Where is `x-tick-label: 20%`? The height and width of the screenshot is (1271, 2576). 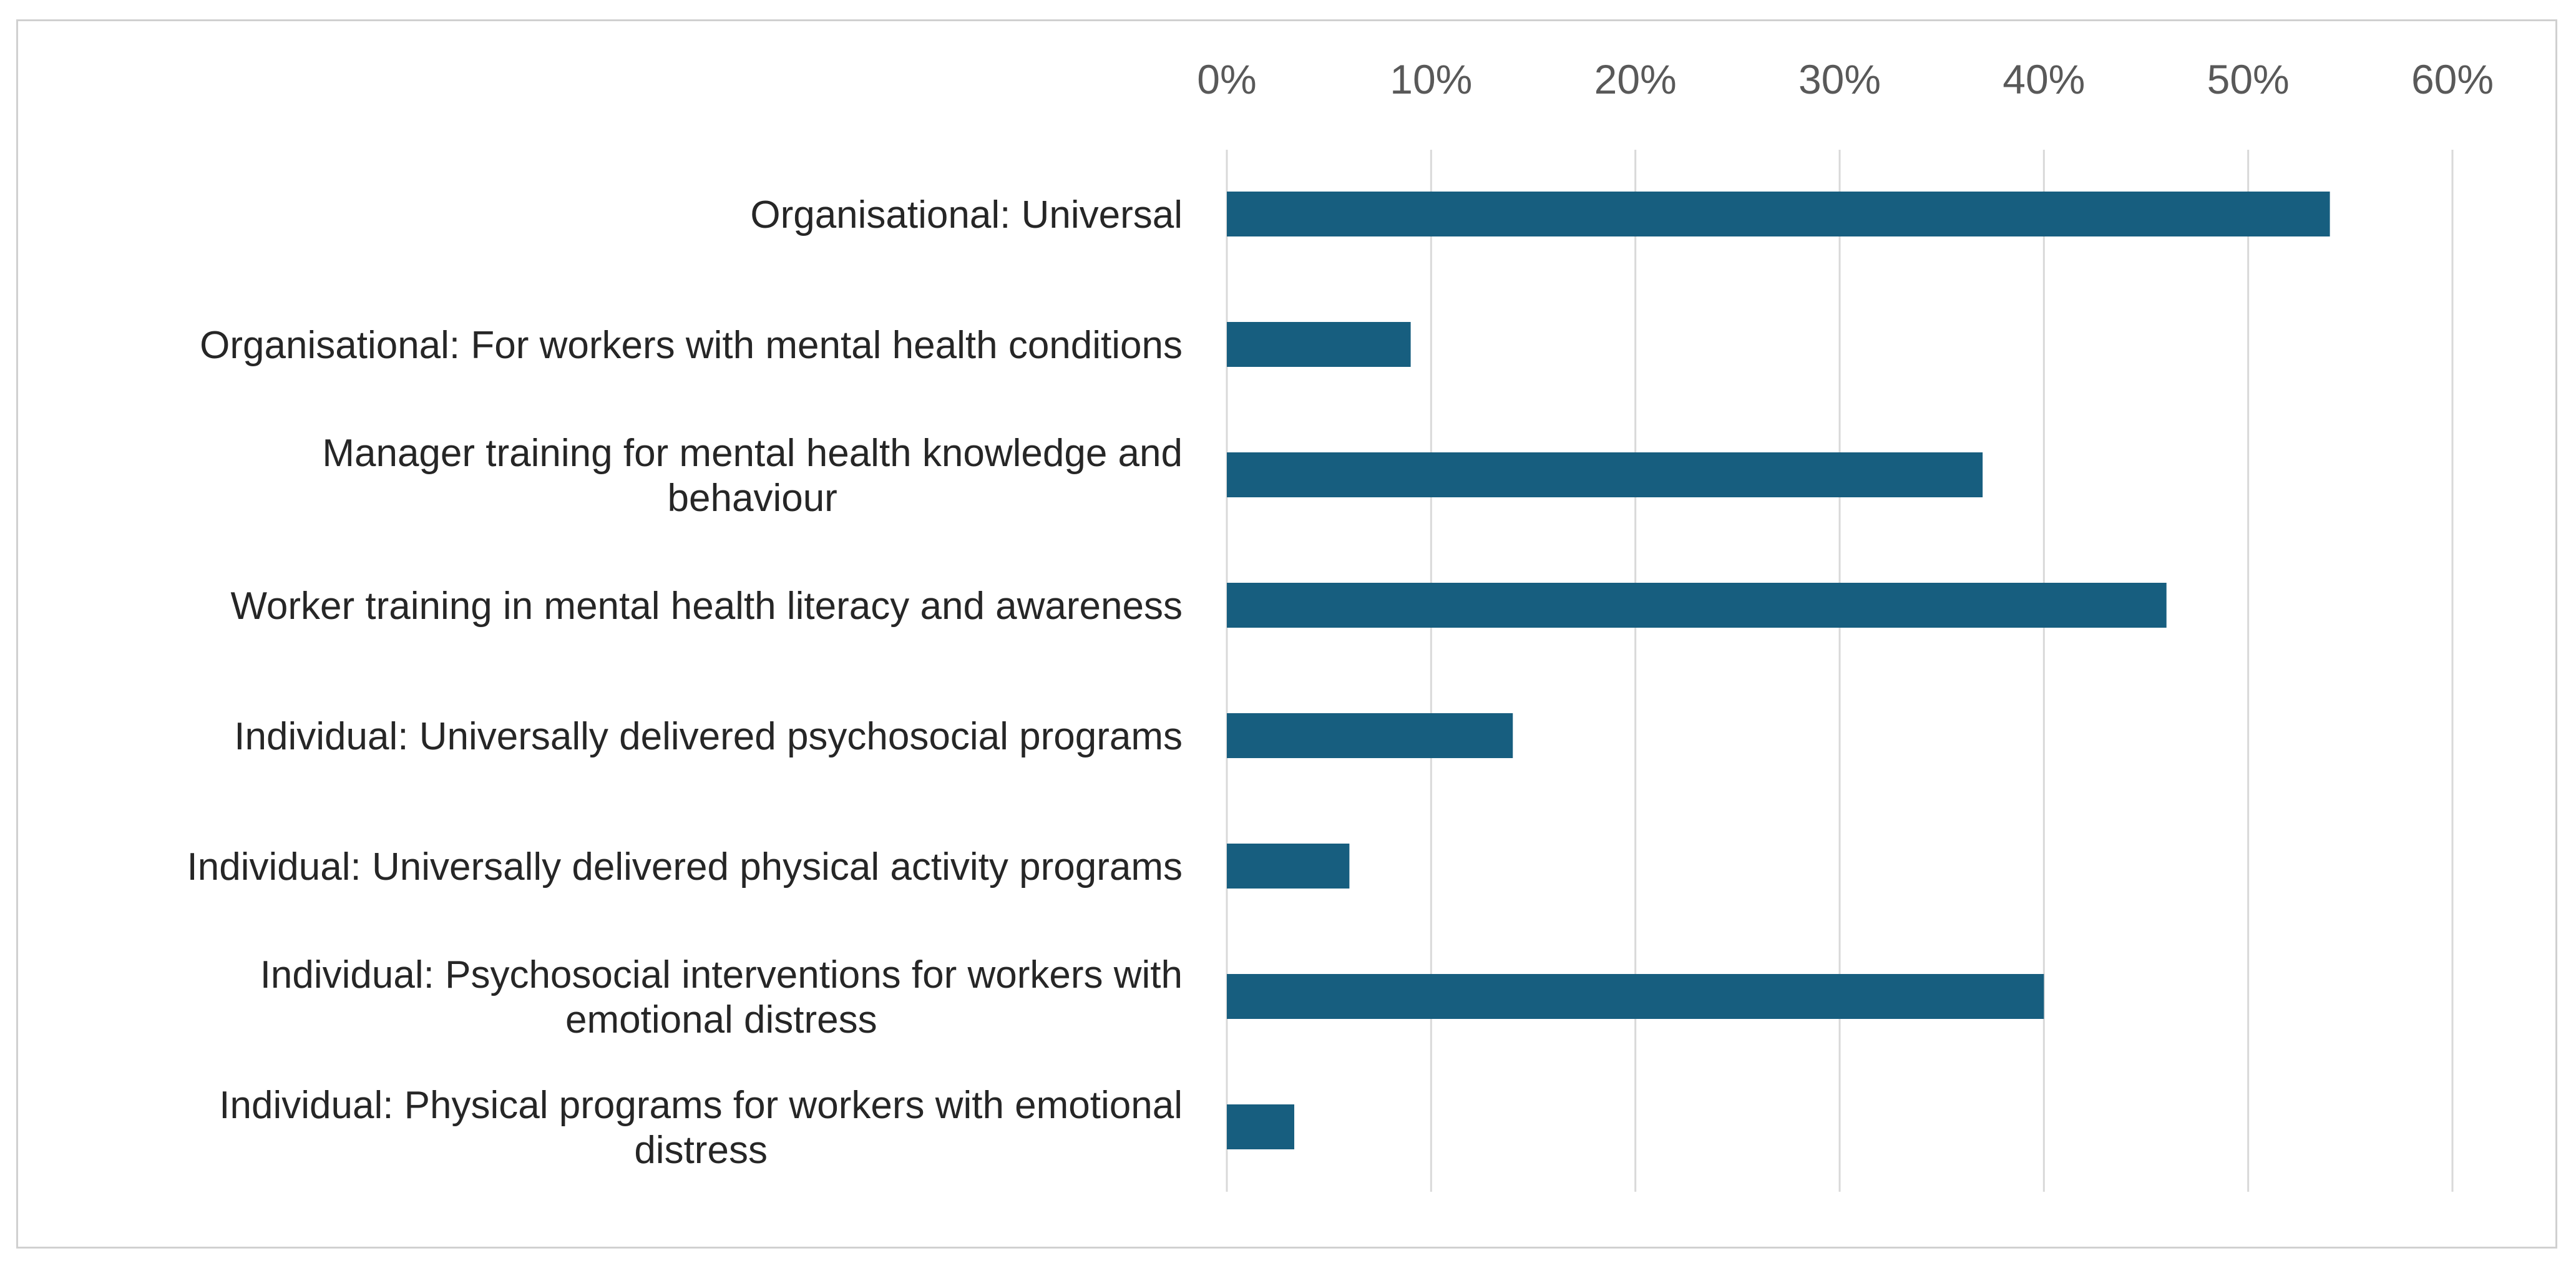
x-tick-label: 20% is located at coordinates (1635, 79).